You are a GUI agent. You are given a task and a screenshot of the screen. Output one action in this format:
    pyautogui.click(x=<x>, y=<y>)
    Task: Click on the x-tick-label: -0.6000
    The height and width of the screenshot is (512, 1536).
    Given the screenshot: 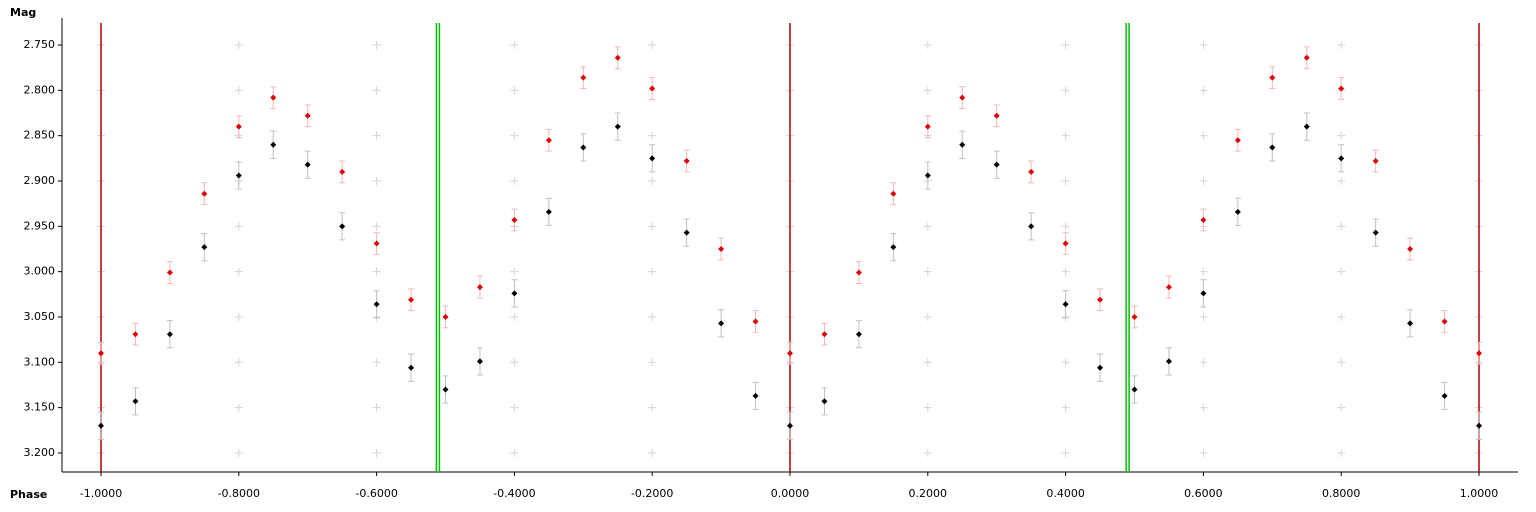 What is the action you would take?
    pyautogui.click(x=376, y=493)
    